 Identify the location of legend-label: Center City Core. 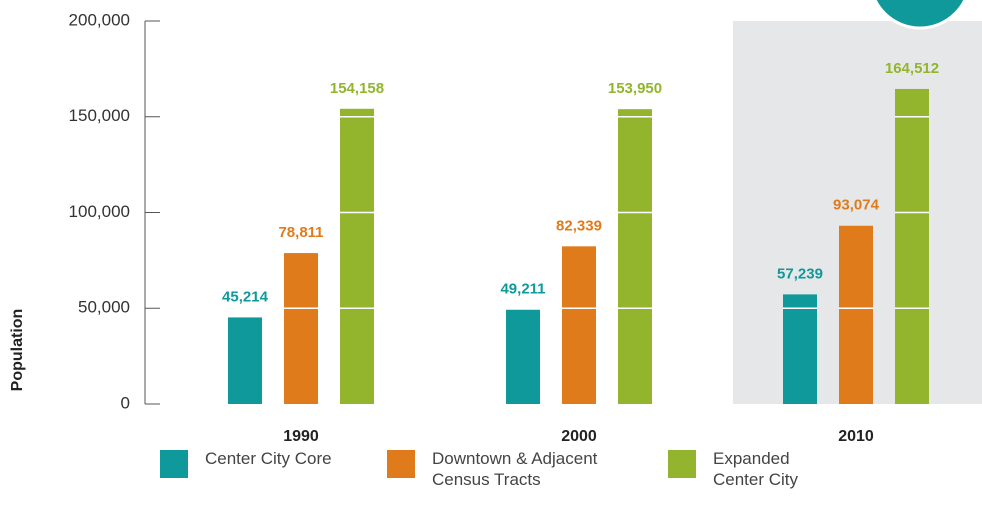
(268, 458).